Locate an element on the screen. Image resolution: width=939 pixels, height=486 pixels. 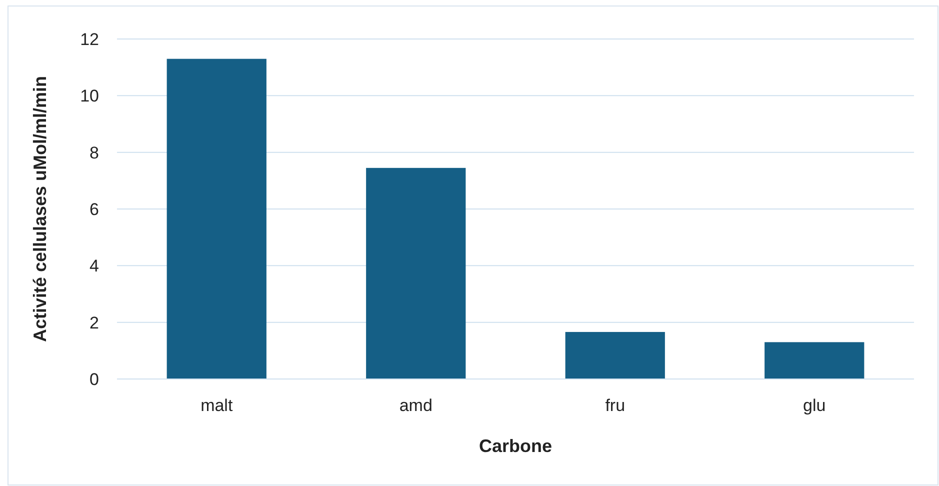
x-tick-label: glu is located at coordinates (814, 405).